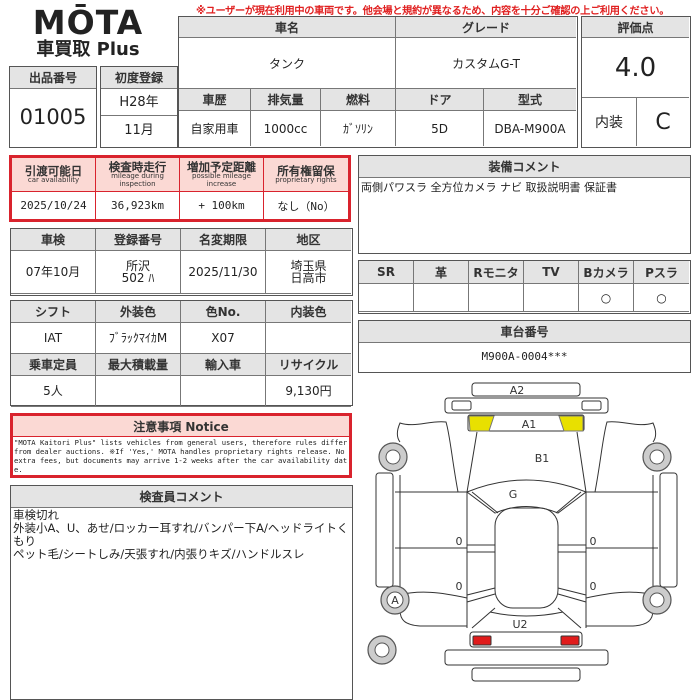 The image size is (700, 700). Describe the element at coordinates (306, 206) in the screenshot. I see `availability-value: なし（No）` at that location.